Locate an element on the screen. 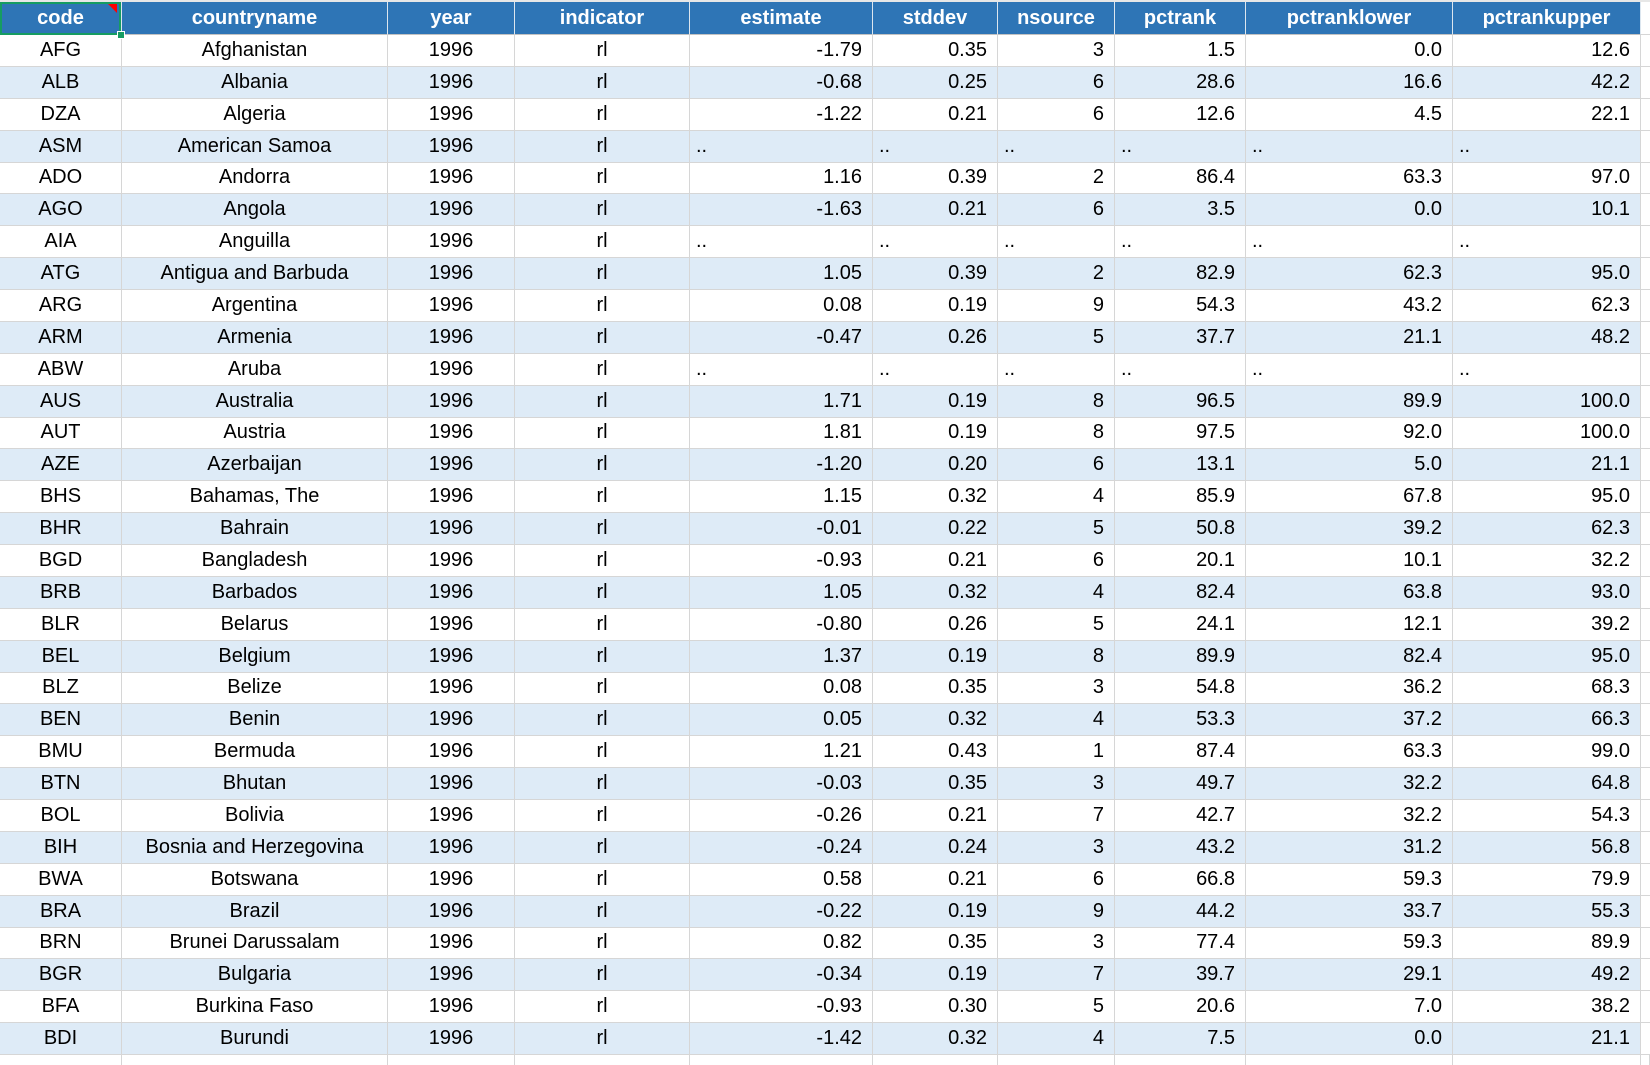 The height and width of the screenshot is (1065, 1650). cell-stddev: 0.32 is located at coordinates (935, 497).